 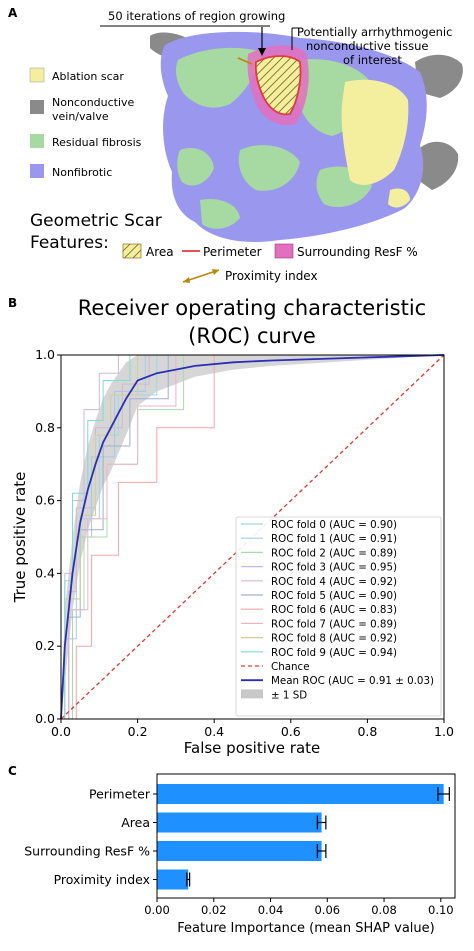 I want to click on callout-tissue-line-3: of interest, so click(x=372, y=60).